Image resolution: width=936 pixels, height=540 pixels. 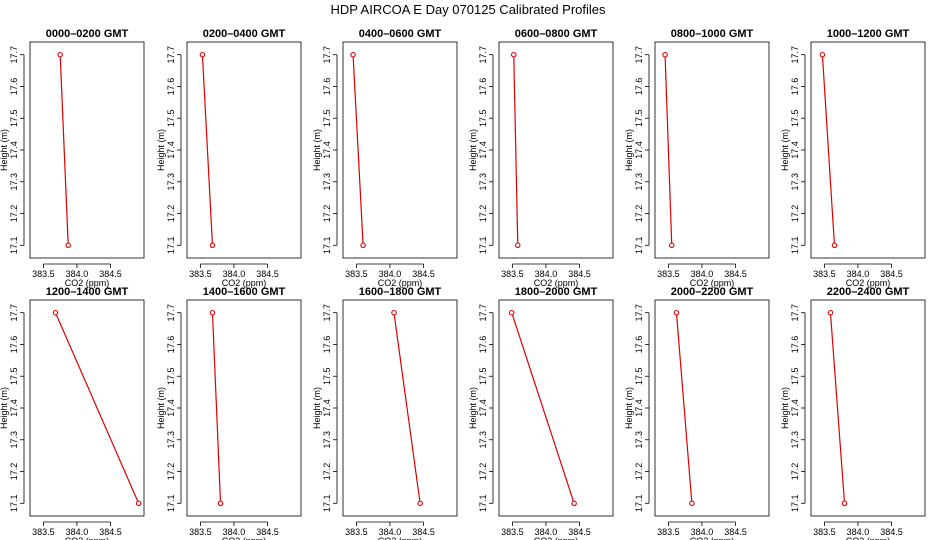 I want to click on panel-title: 0400–0600 GMT, so click(x=400, y=34).